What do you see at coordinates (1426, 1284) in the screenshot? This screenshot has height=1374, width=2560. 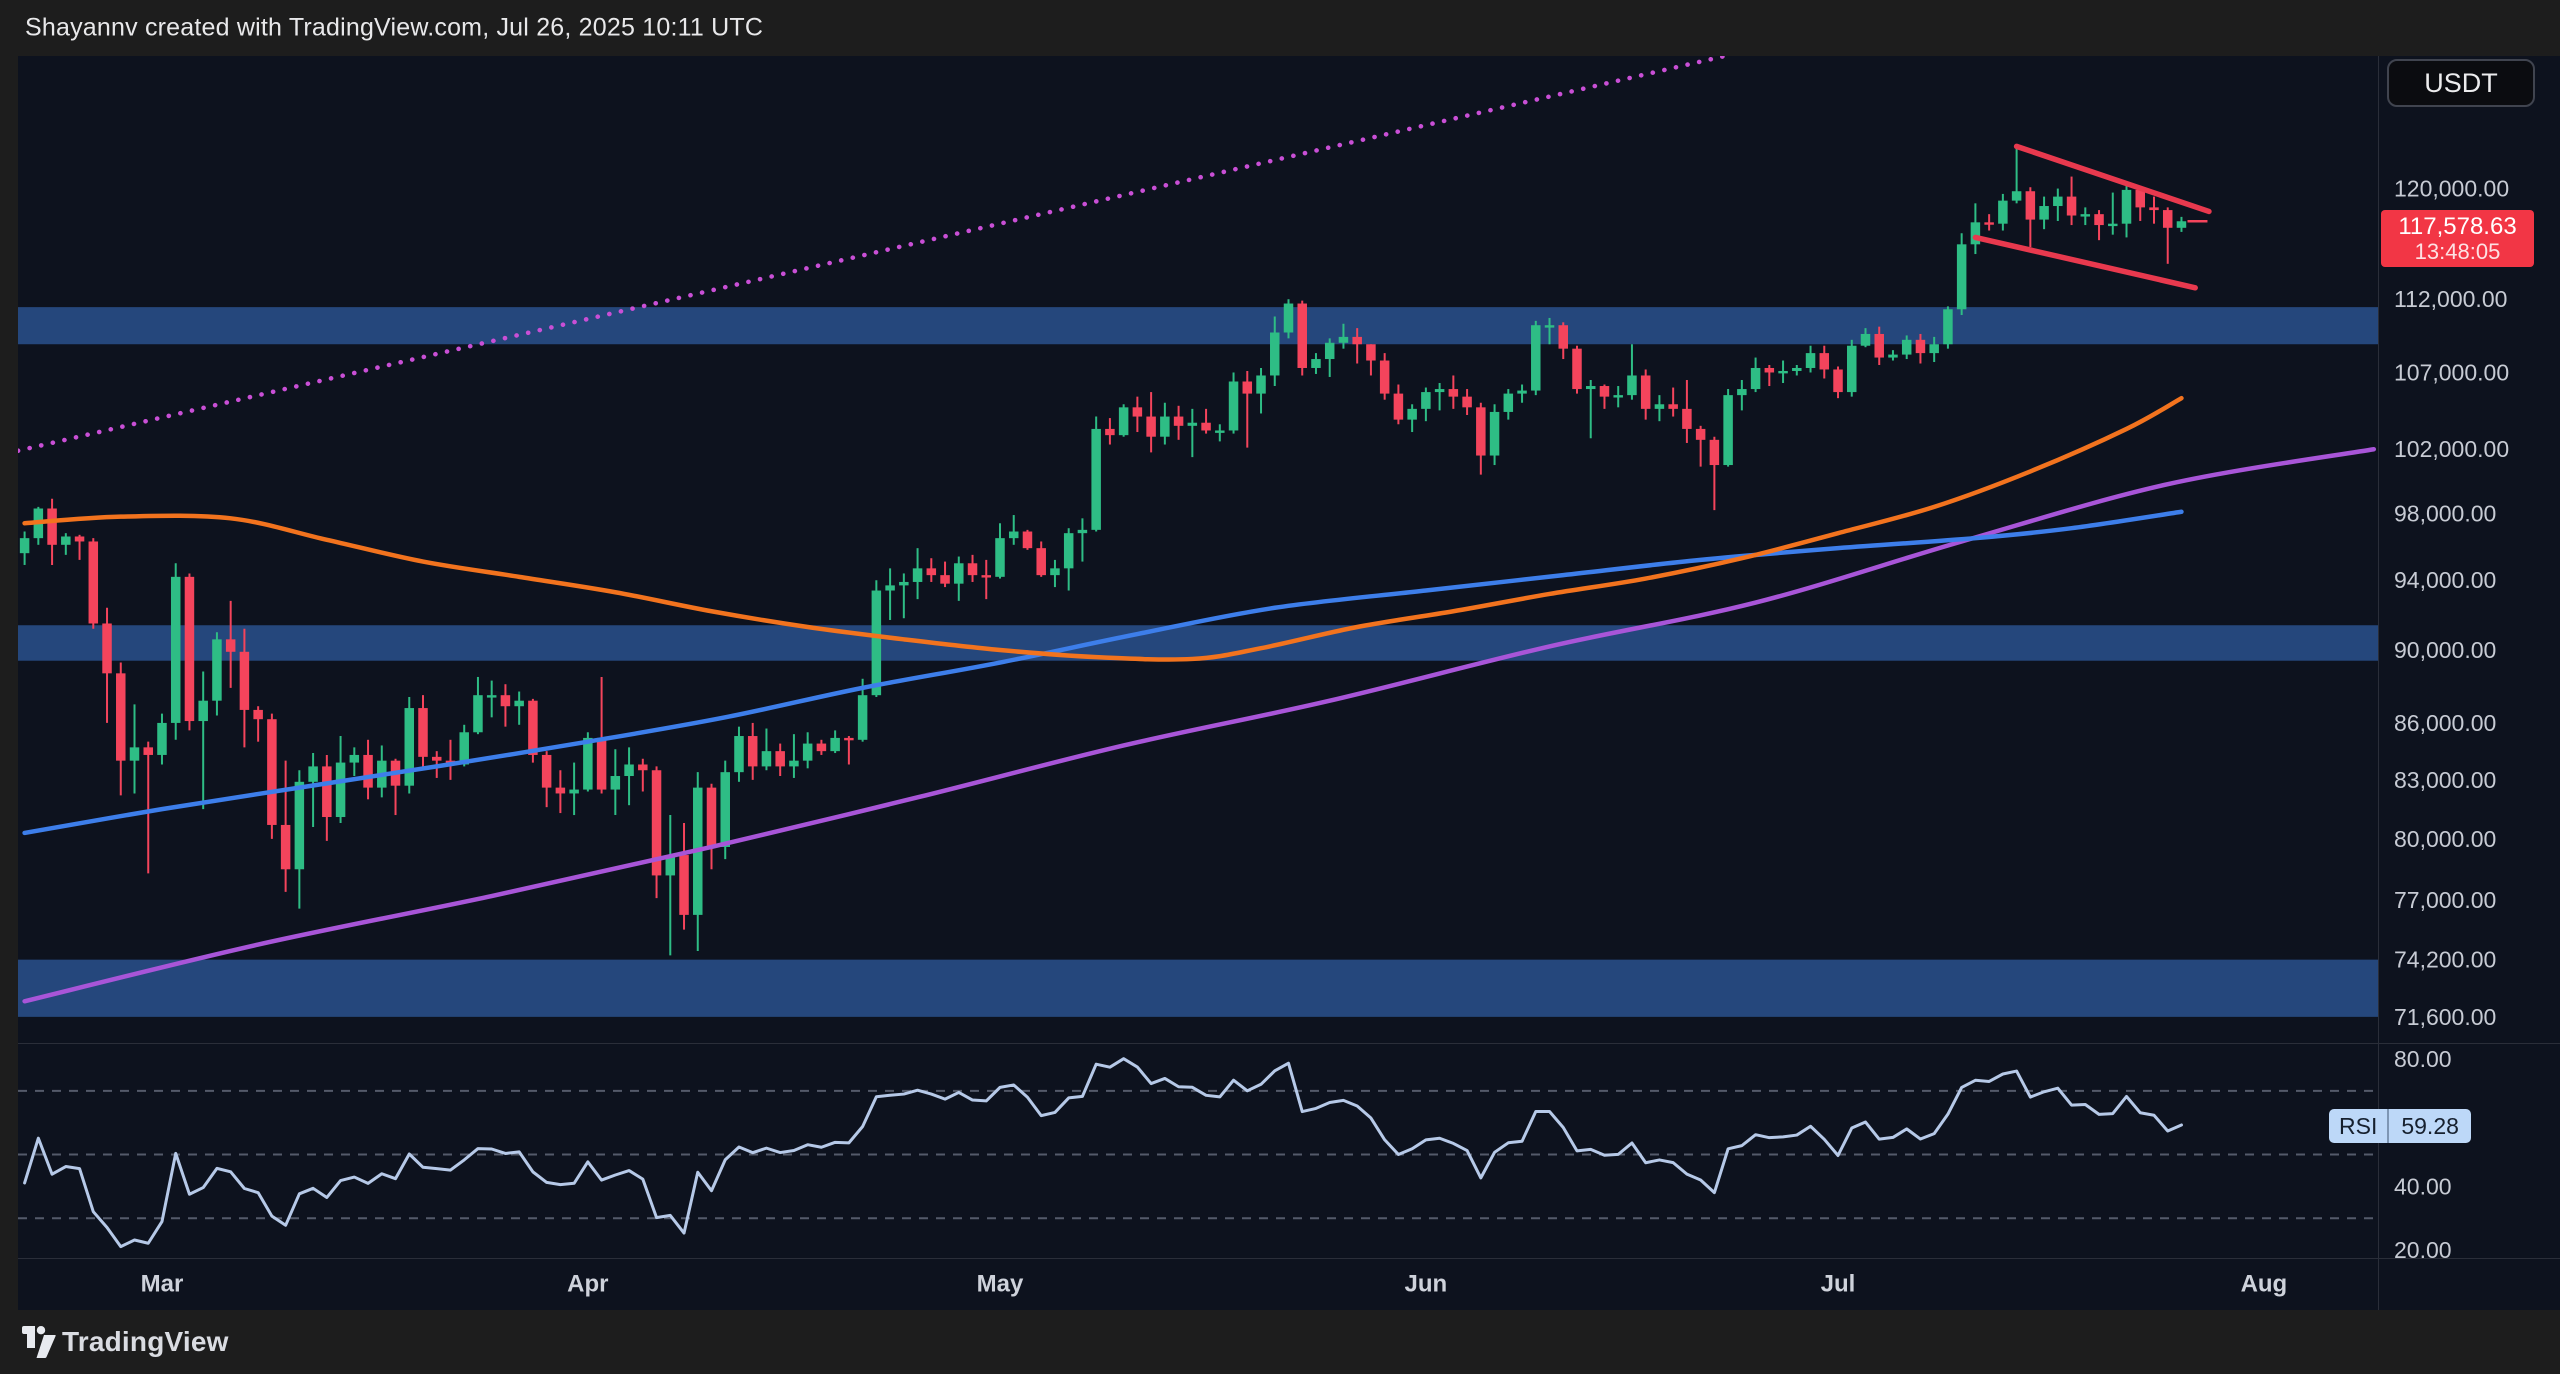 I see `month-label: Jun` at bounding box center [1426, 1284].